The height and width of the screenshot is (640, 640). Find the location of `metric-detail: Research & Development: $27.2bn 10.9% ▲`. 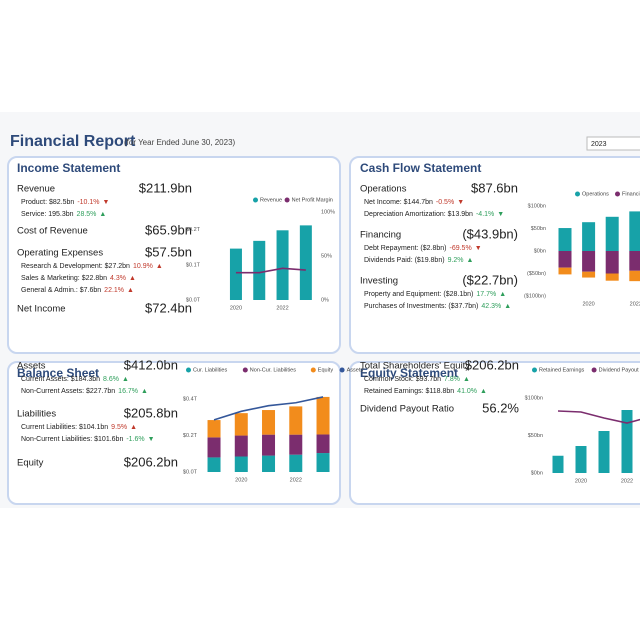

metric-detail: Research & Development: $27.2bn 10.9% ▲ is located at coordinates (92, 266).